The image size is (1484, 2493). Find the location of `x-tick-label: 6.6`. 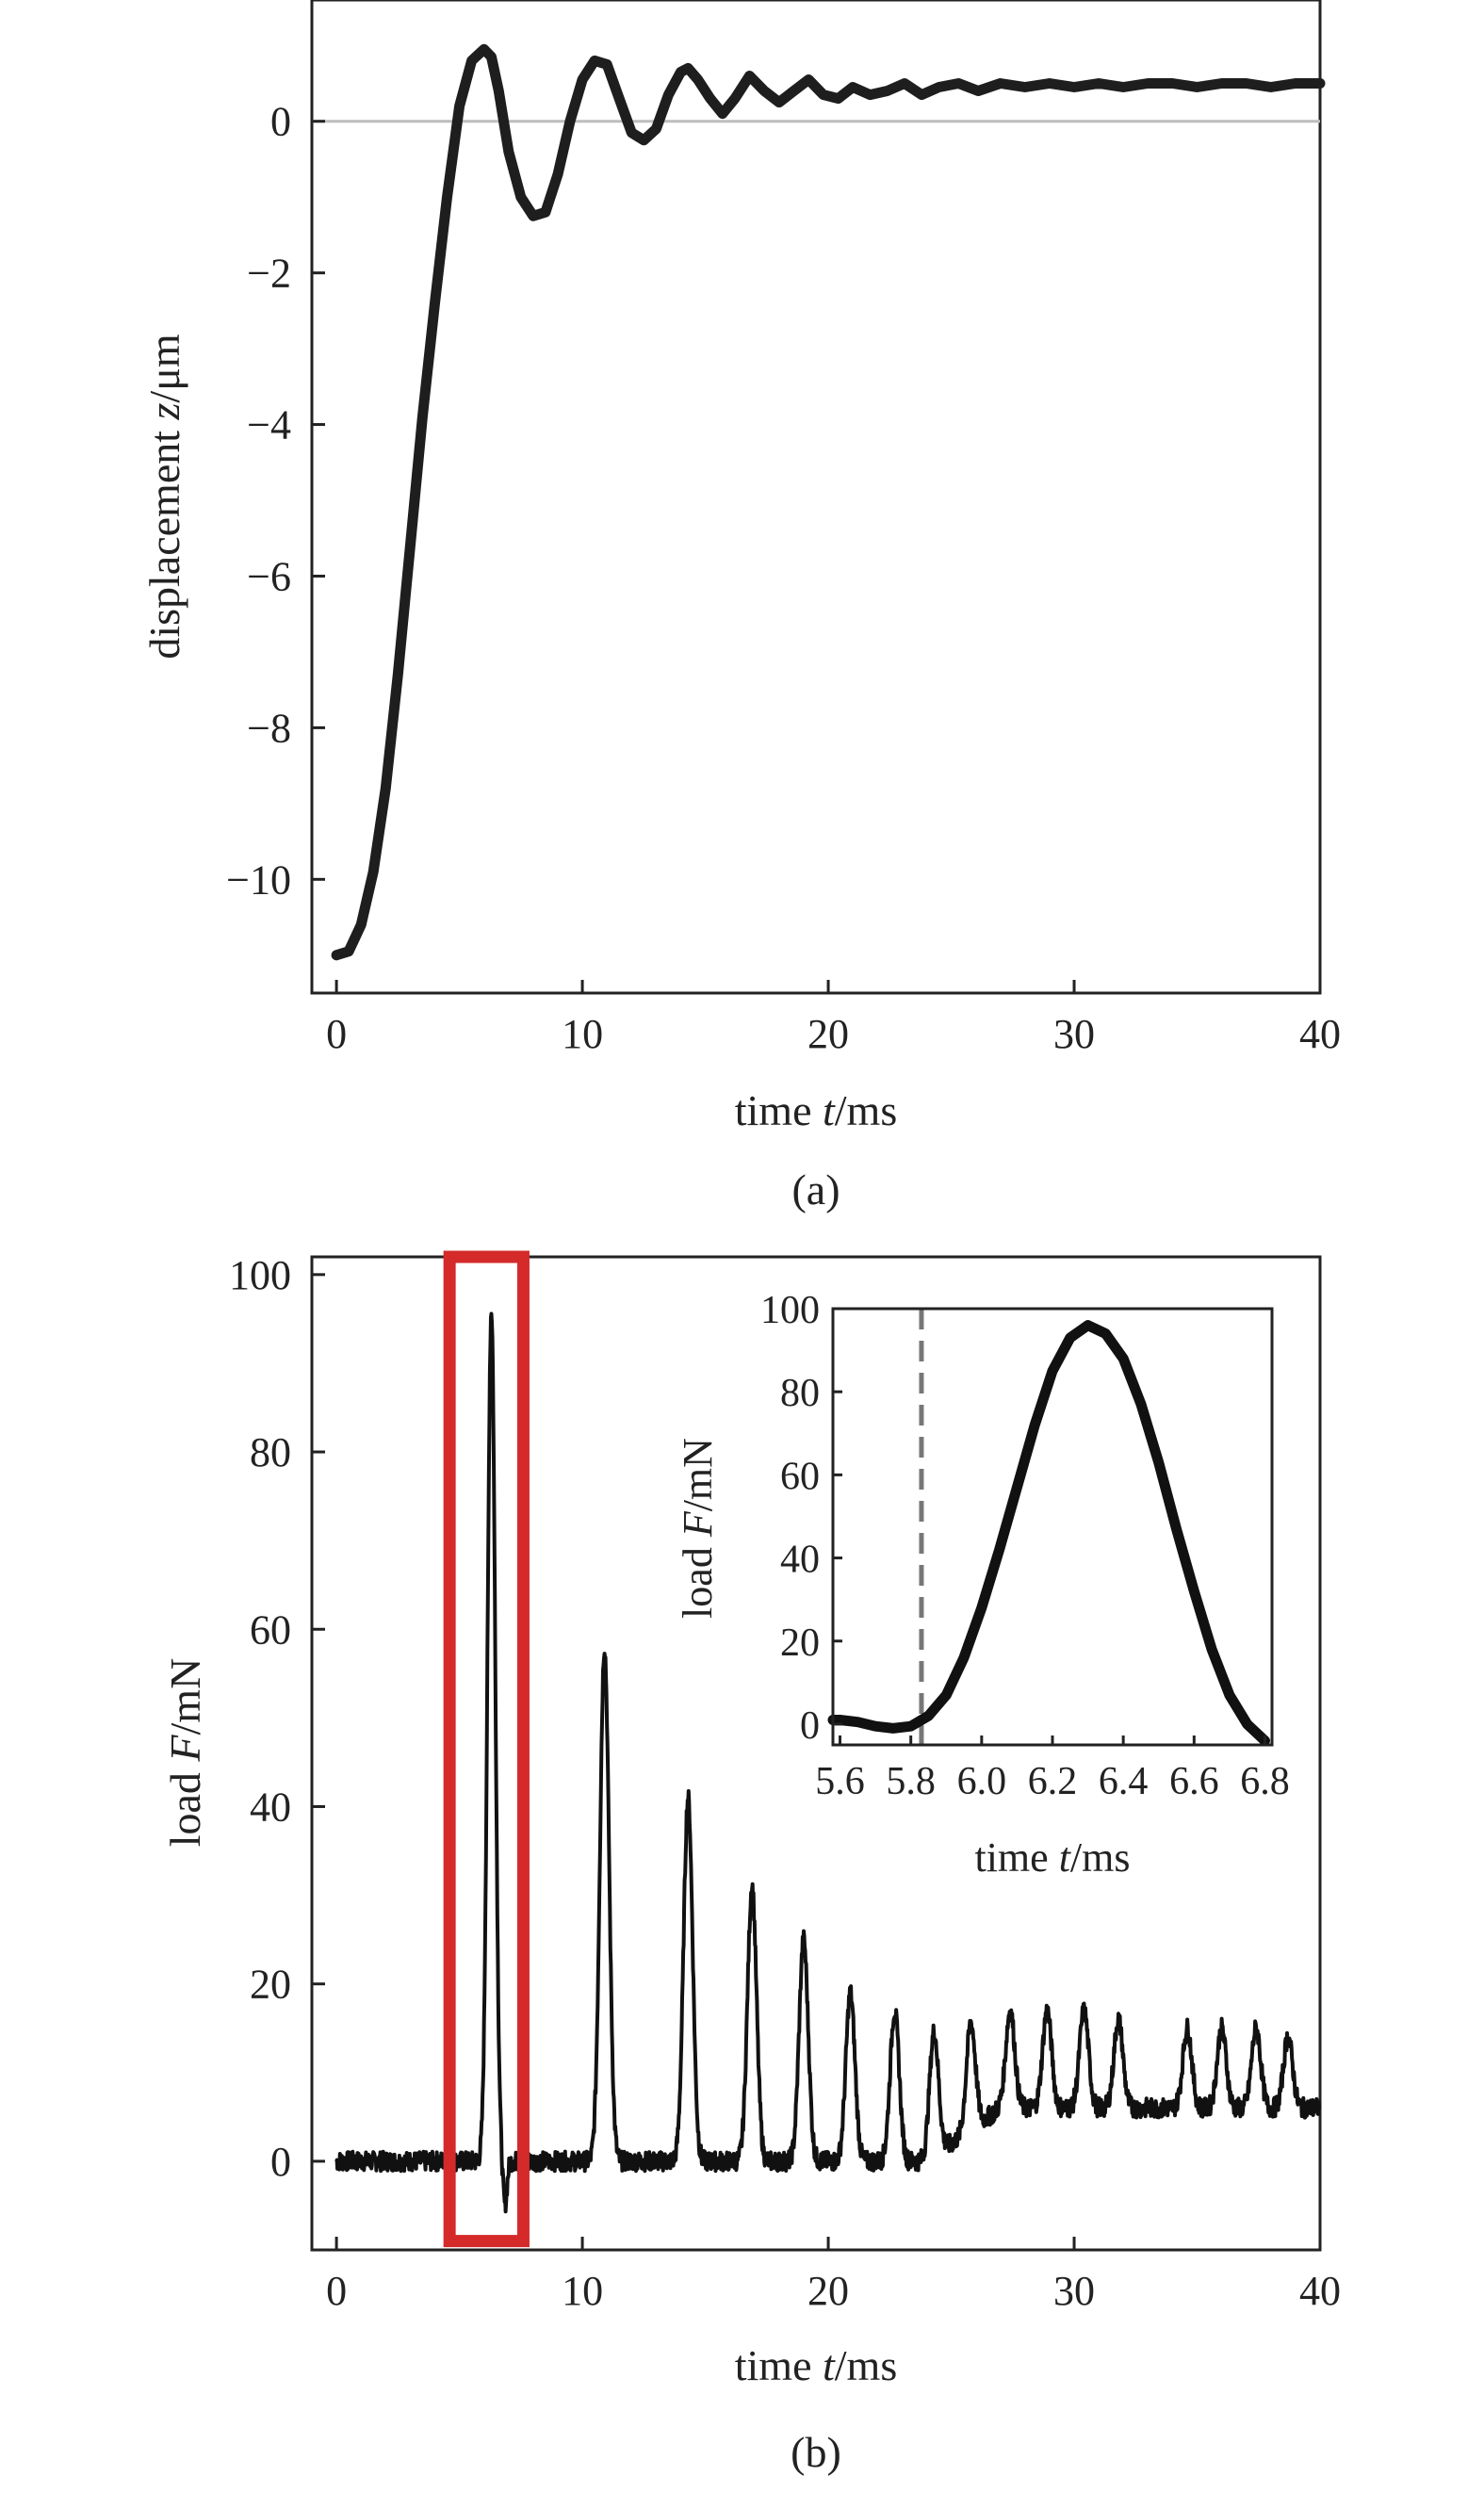

x-tick-label: 6.6 is located at coordinates (1194, 1782).